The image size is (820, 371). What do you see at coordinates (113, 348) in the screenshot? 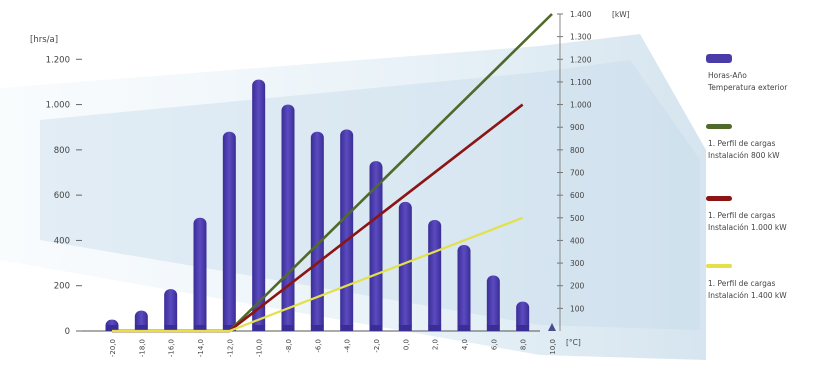
I see `x-tick-label: -20,0` at bounding box center [113, 348].